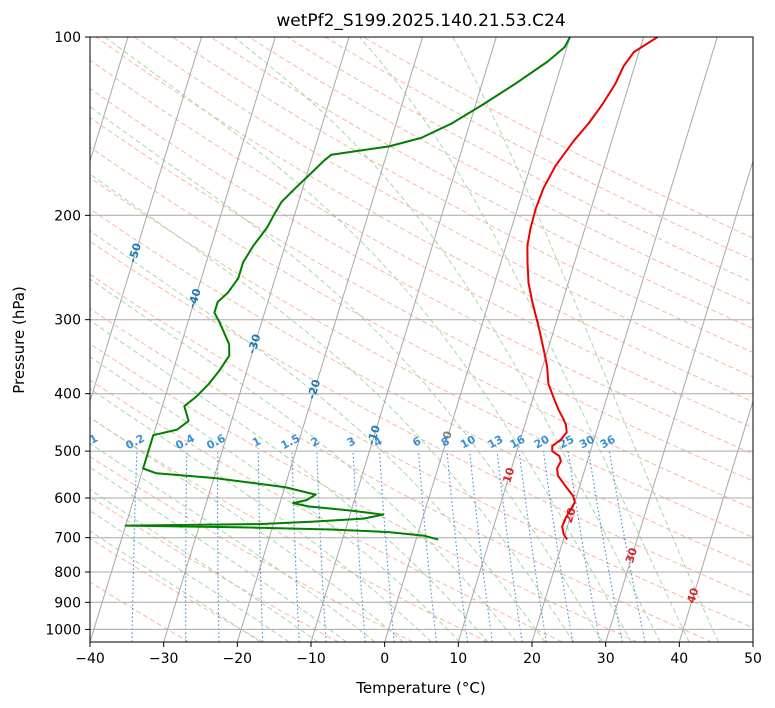  What do you see at coordinates (67, 573) in the screenshot?
I see `y-tick-label: 800` at bounding box center [67, 573].